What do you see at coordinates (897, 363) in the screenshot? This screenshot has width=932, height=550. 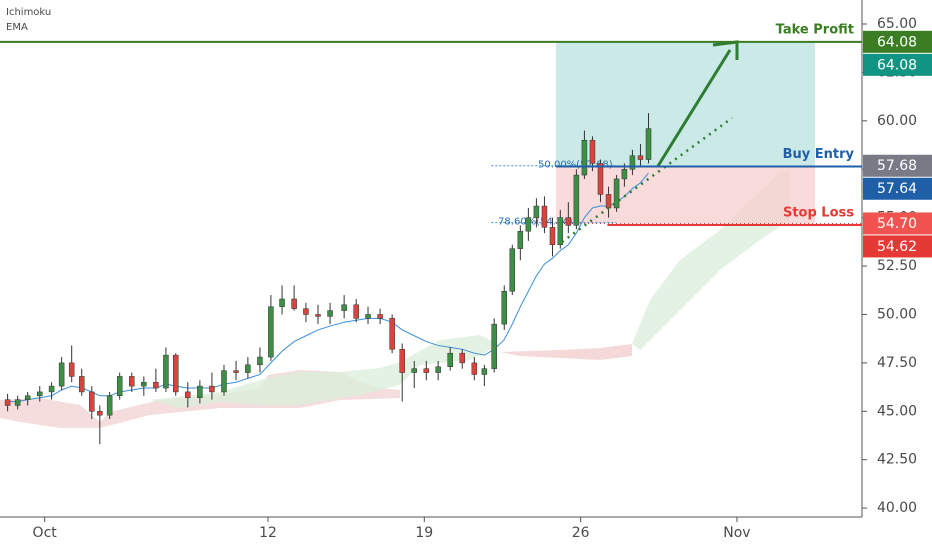 I see `y-tick-label: 47.50` at bounding box center [897, 363].